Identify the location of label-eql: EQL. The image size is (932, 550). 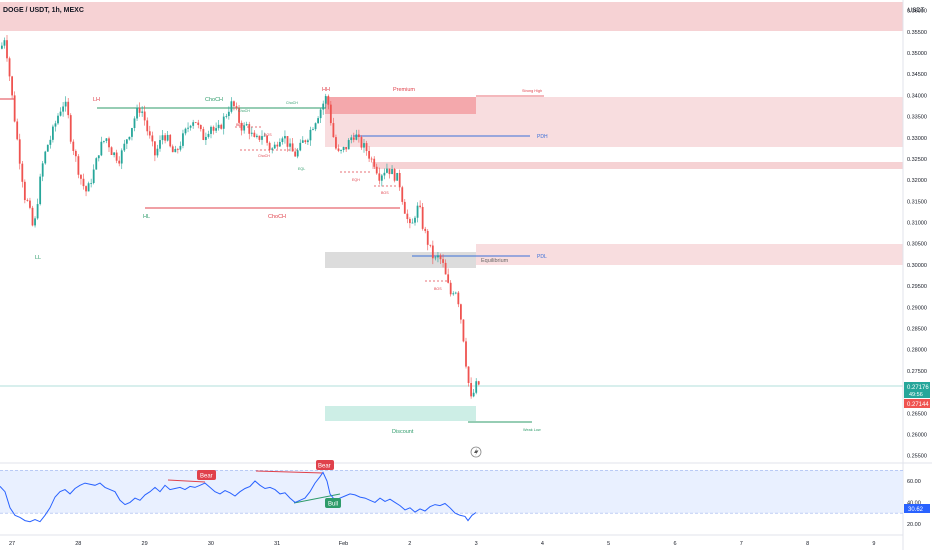
(301, 169).